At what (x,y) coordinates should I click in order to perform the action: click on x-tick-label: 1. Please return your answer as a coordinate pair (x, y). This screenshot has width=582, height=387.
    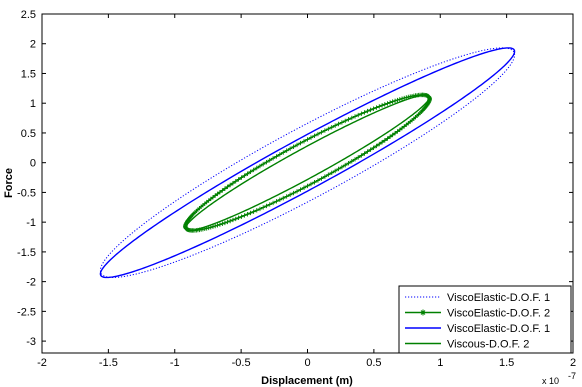
    Looking at the image, I should click on (440, 363).